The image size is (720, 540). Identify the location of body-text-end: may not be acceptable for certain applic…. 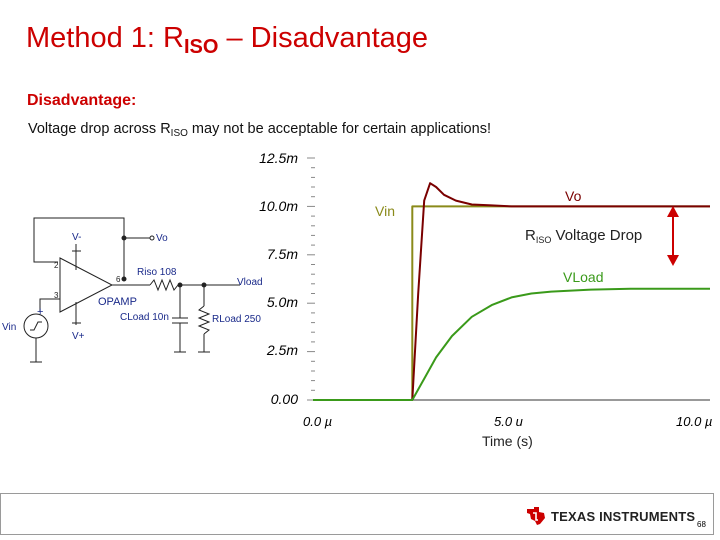
(339, 129).